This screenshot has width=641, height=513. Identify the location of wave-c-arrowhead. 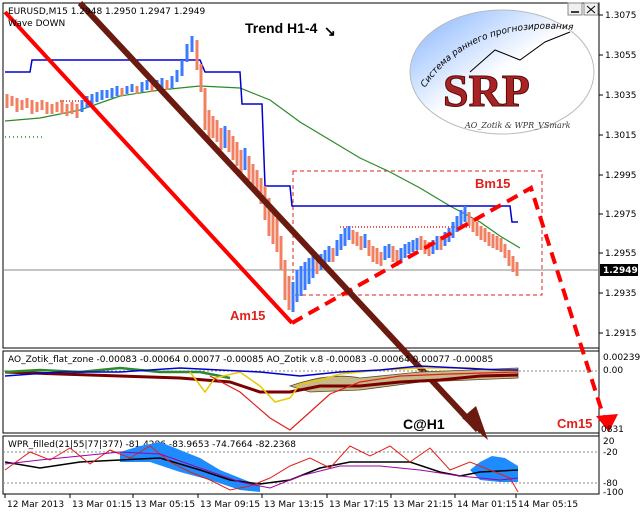
(607, 423).